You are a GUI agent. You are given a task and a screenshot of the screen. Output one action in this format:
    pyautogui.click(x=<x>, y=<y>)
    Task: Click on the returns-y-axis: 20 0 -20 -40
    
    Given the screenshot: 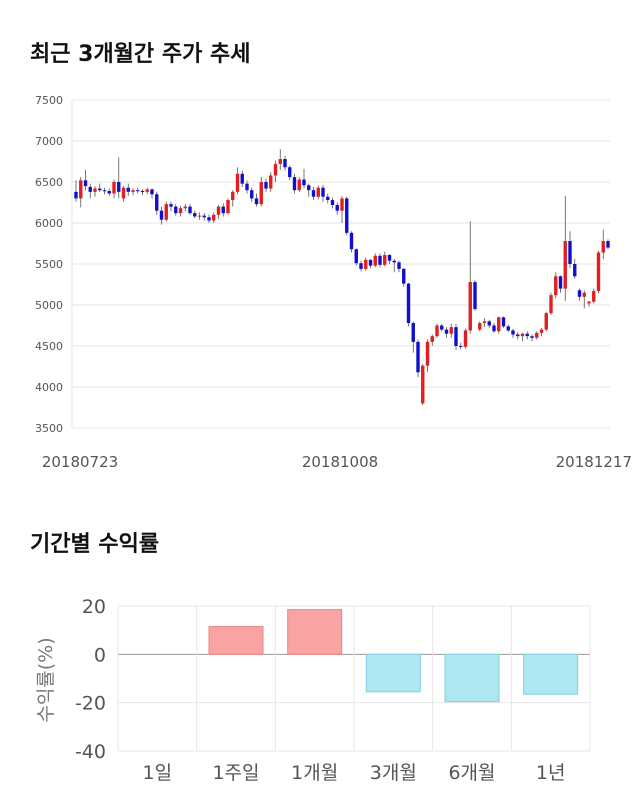 What is the action you would take?
    pyautogui.click(x=90, y=679)
    